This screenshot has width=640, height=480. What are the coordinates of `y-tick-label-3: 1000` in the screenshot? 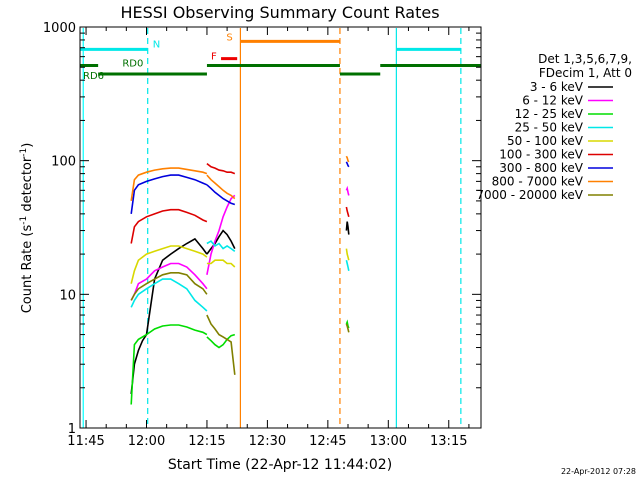 It's located at (59, 28).